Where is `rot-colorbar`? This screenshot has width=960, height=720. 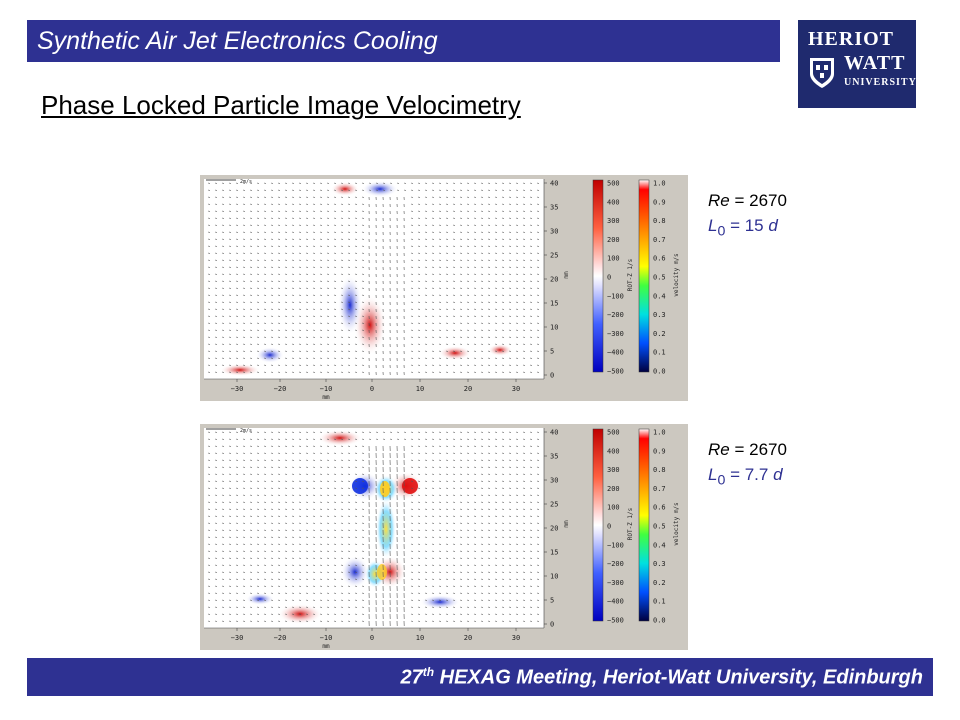
rot-colorbar is located at coordinates (598, 276).